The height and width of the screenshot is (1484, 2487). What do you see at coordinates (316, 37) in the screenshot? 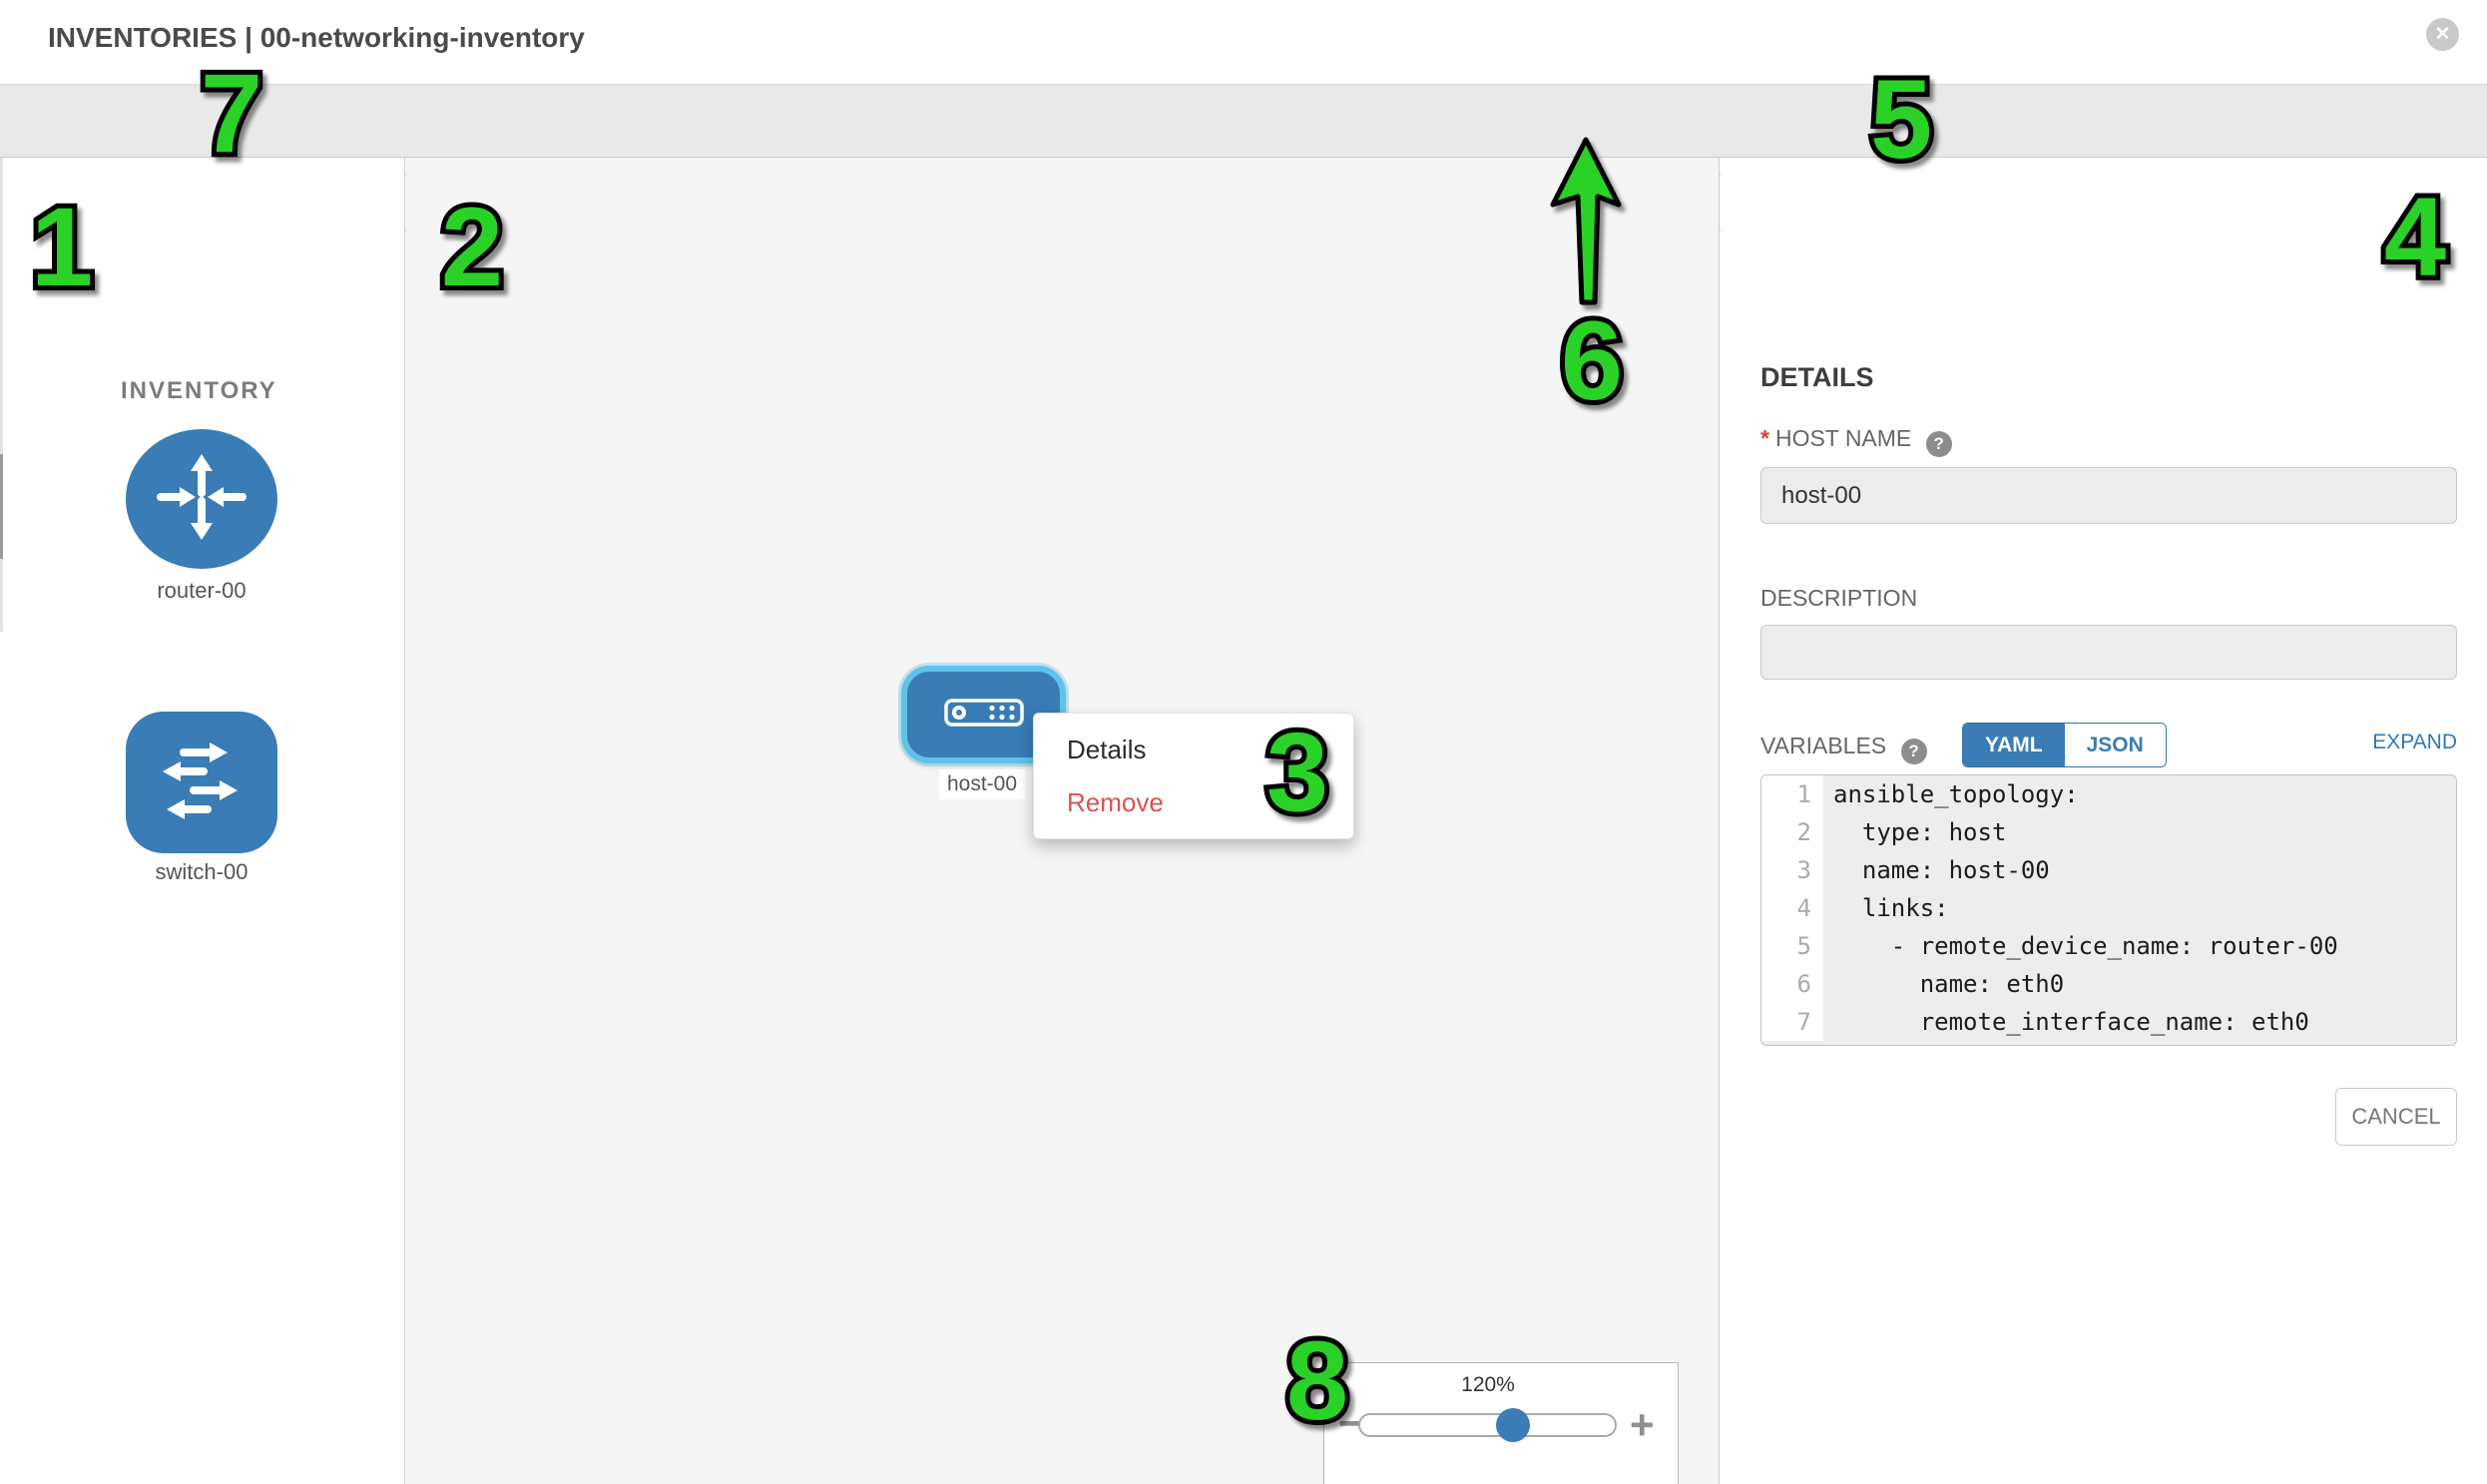
I see `page-title: INVENTORIES | 00-networking-inventory` at bounding box center [316, 37].